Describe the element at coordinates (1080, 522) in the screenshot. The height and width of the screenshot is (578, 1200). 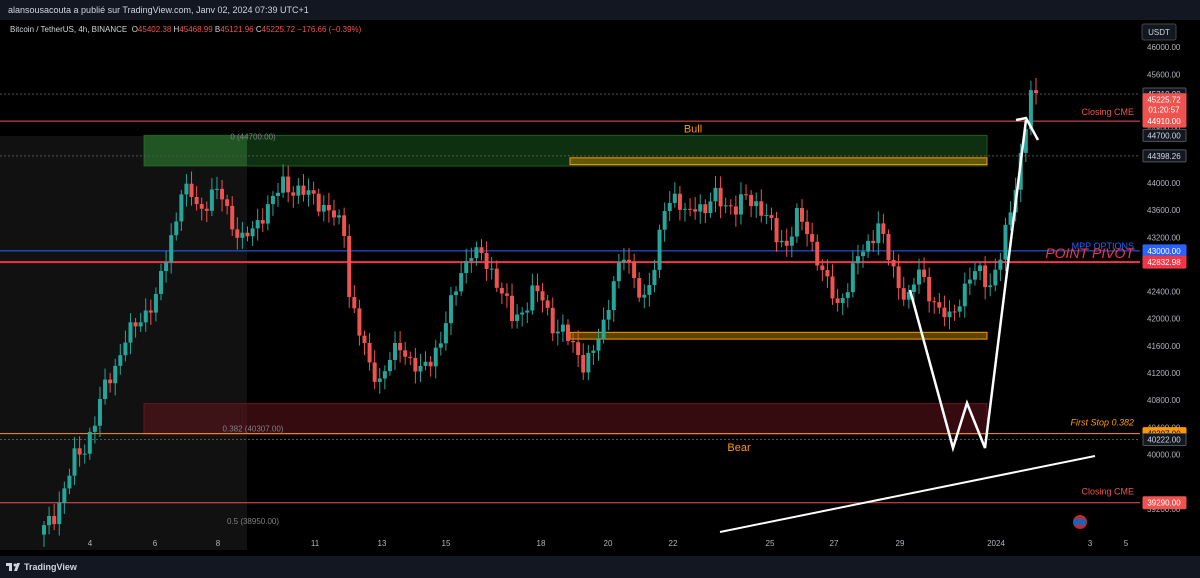
I see `currency-flag-icon` at that location.